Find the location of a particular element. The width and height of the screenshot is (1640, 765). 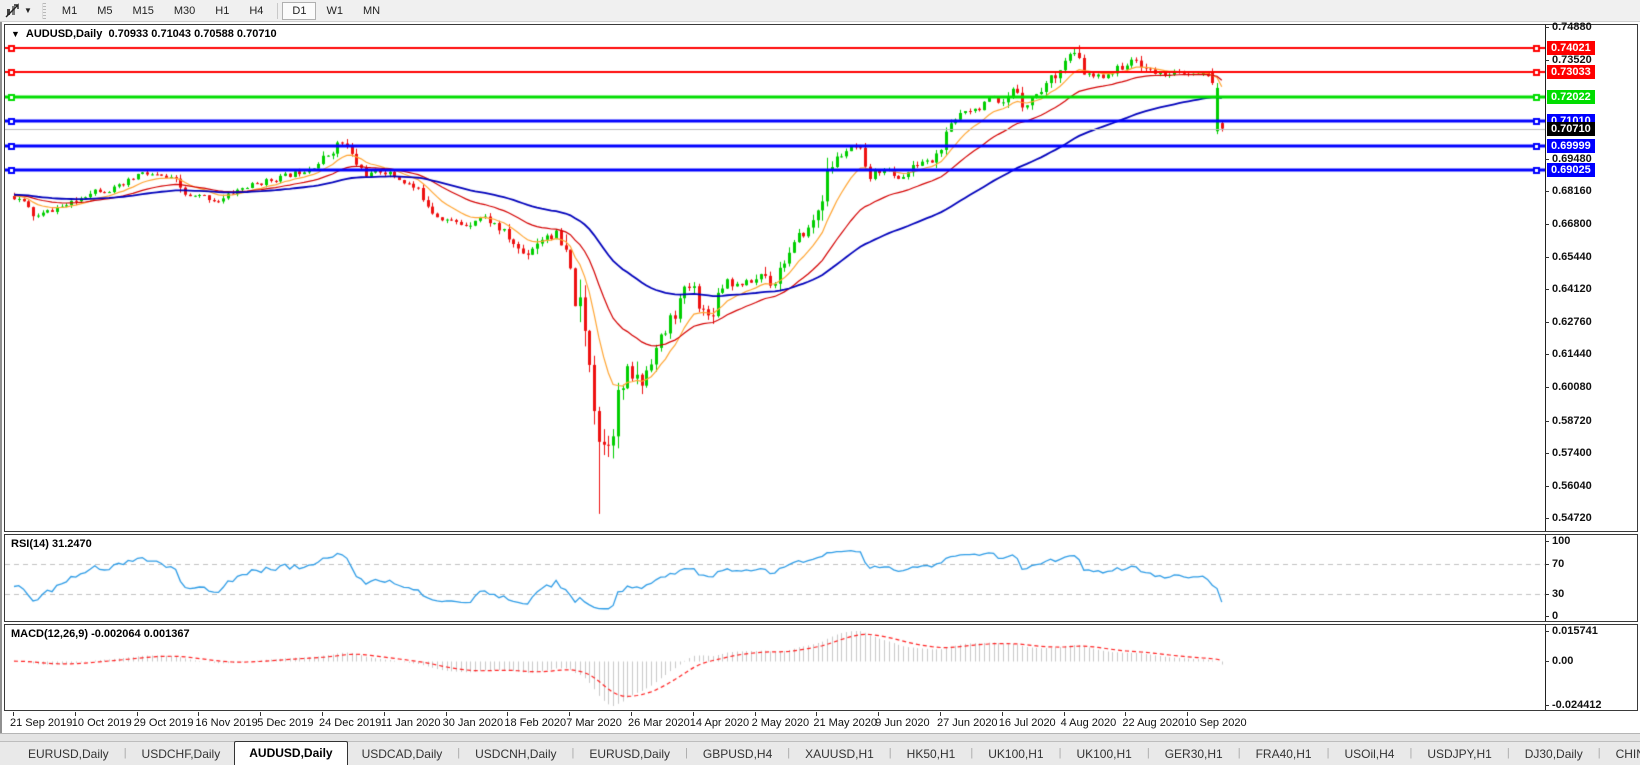

toolbar-grip is located at coordinates (43, 10).